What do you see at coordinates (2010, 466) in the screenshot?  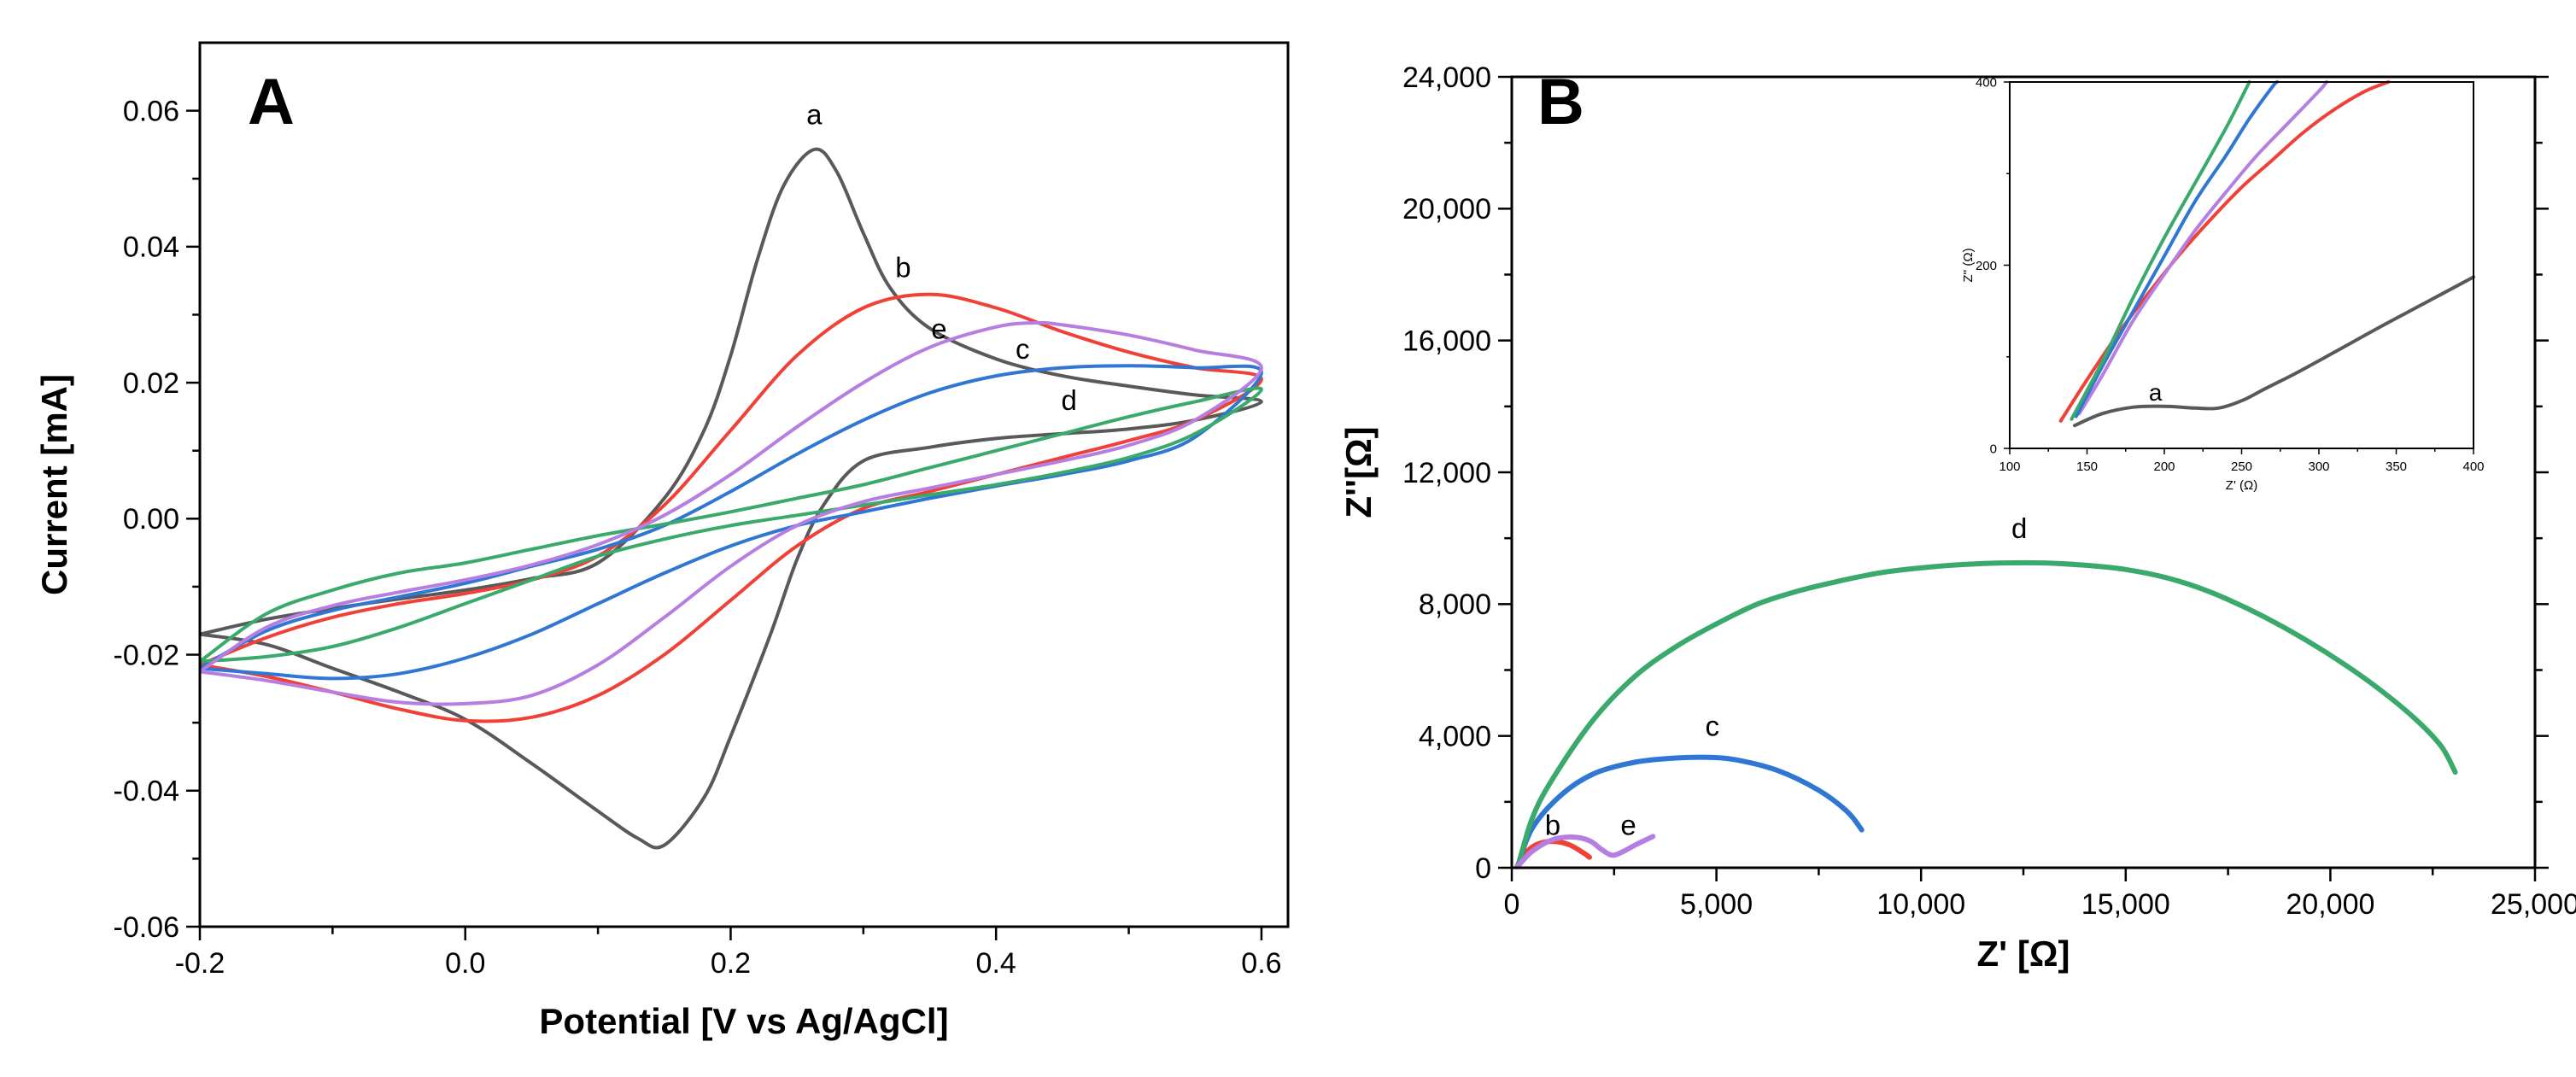 I see `inset-x-tick-label: 100` at bounding box center [2010, 466].